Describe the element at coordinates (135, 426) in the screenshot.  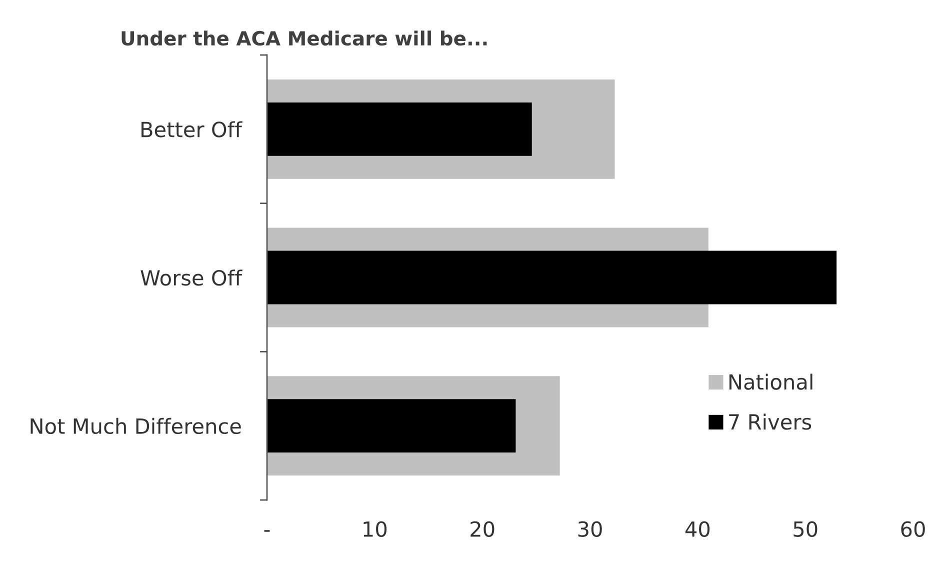
I see `y-tick-label: Not Much Difference` at that location.